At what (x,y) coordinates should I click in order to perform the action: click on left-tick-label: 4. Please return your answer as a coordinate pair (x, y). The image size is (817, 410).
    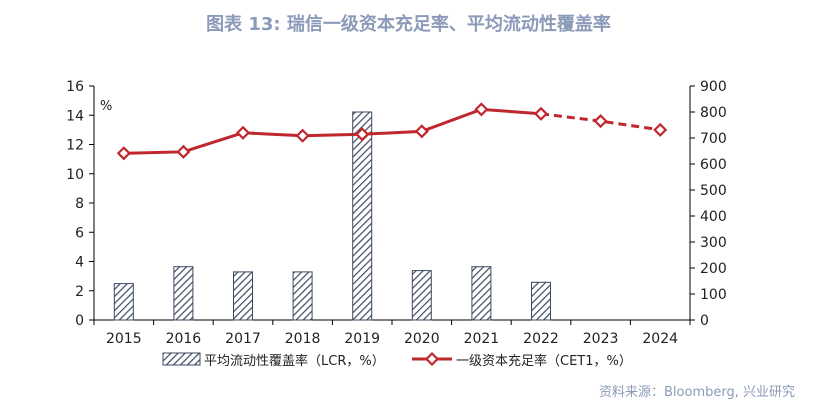
    Looking at the image, I should click on (79, 263).